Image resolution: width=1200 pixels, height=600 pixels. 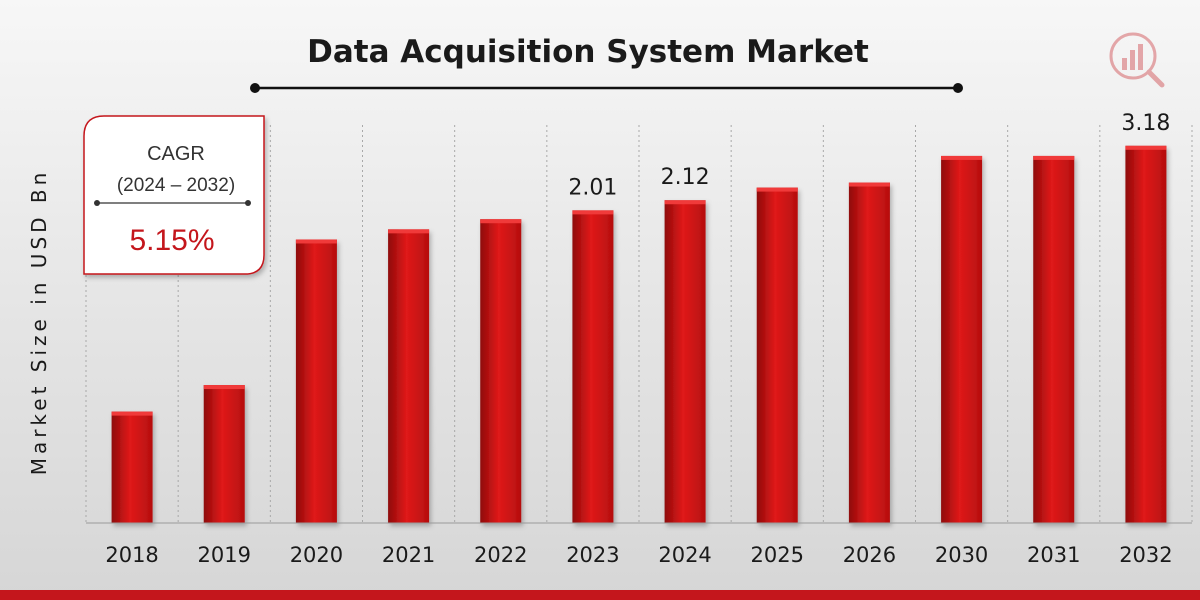 I want to click on x-tick-2023: 2023, so click(x=592, y=555).